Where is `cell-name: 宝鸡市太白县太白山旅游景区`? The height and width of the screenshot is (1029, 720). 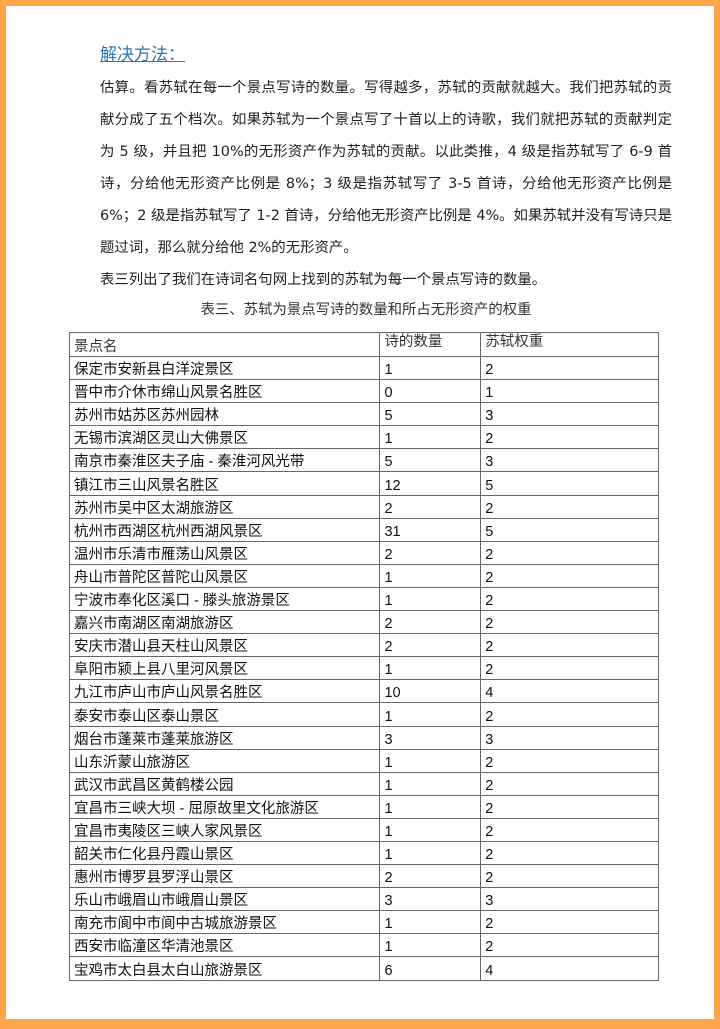
cell-name: 宝鸡市太白县太白山旅游景区 is located at coordinates (224, 968).